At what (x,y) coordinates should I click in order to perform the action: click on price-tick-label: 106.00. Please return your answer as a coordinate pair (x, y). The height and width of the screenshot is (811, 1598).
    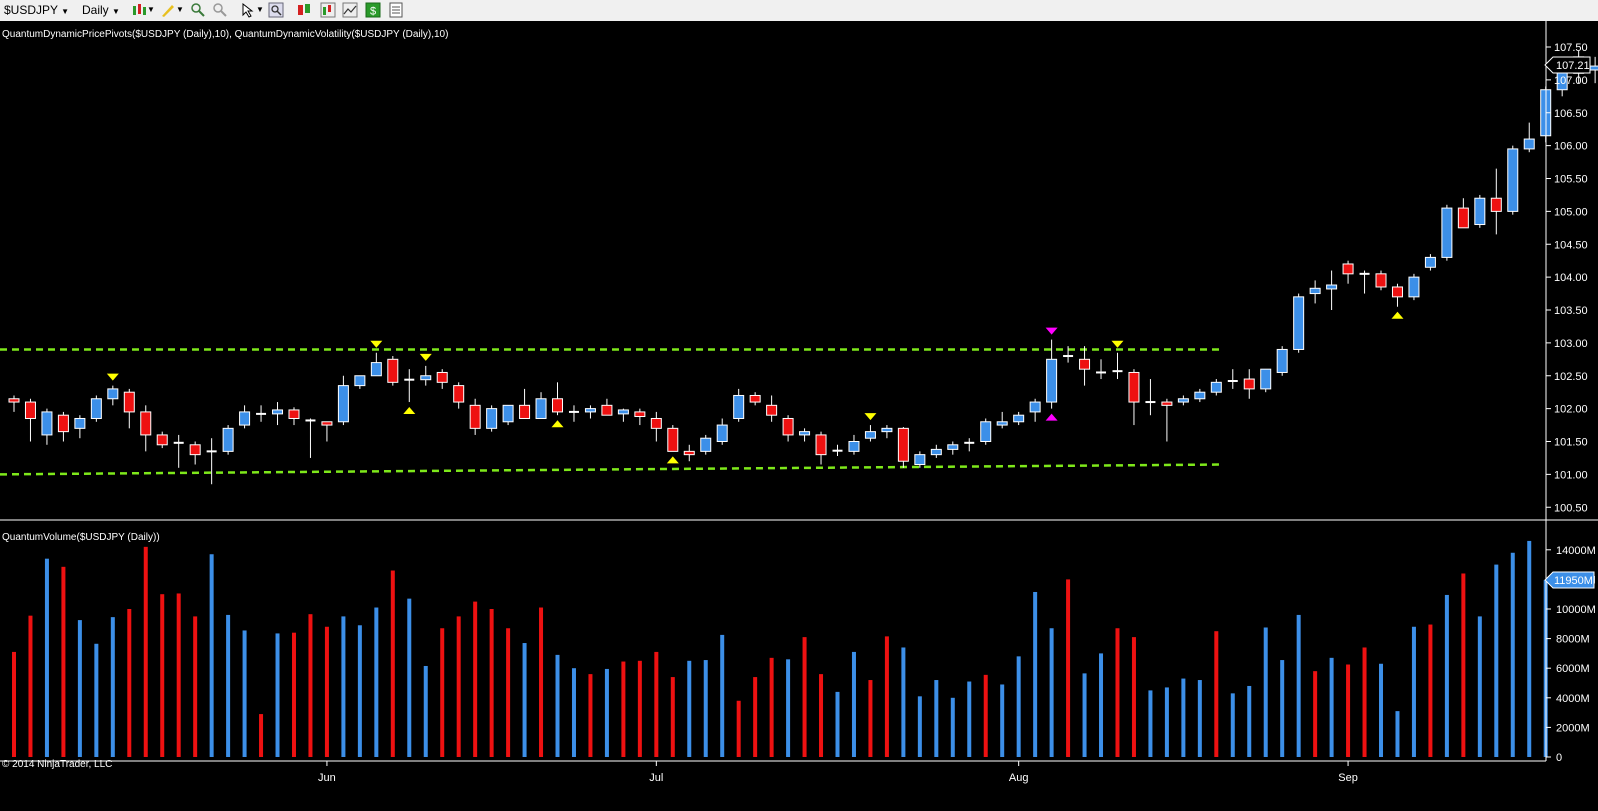
    Looking at the image, I should click on (1571, 147).